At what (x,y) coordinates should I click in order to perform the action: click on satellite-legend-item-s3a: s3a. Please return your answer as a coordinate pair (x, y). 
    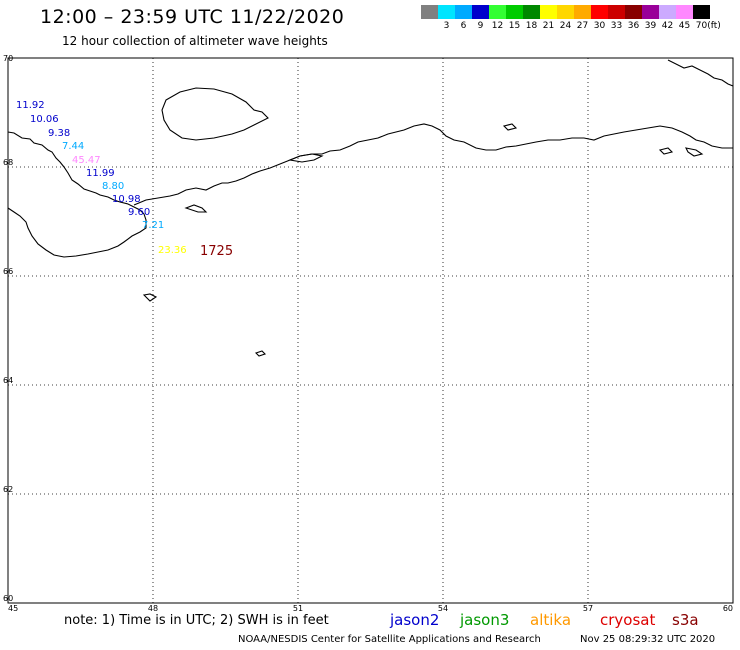
    Looking at the image, I should click on (685, 620).